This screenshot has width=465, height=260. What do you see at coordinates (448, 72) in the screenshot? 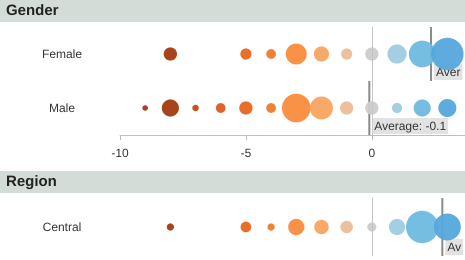
I see `ref-line-label: Aver` at bounding box center [448, 72].